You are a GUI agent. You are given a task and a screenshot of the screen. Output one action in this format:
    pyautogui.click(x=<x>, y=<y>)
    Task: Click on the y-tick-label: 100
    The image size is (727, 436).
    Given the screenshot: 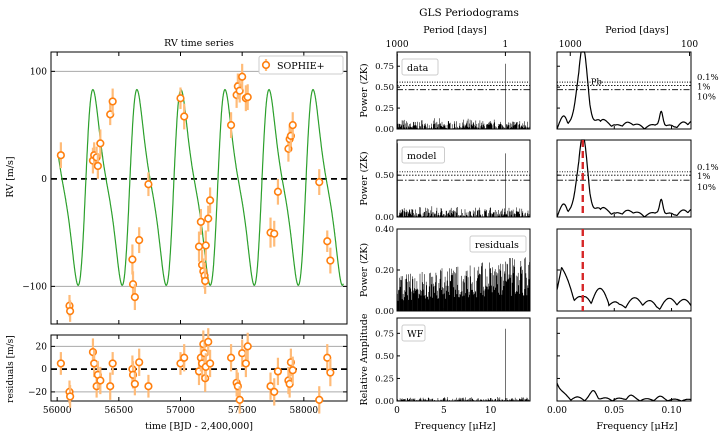 What is the action you would take?
    pyautogui.click(x=38, y=72)
    